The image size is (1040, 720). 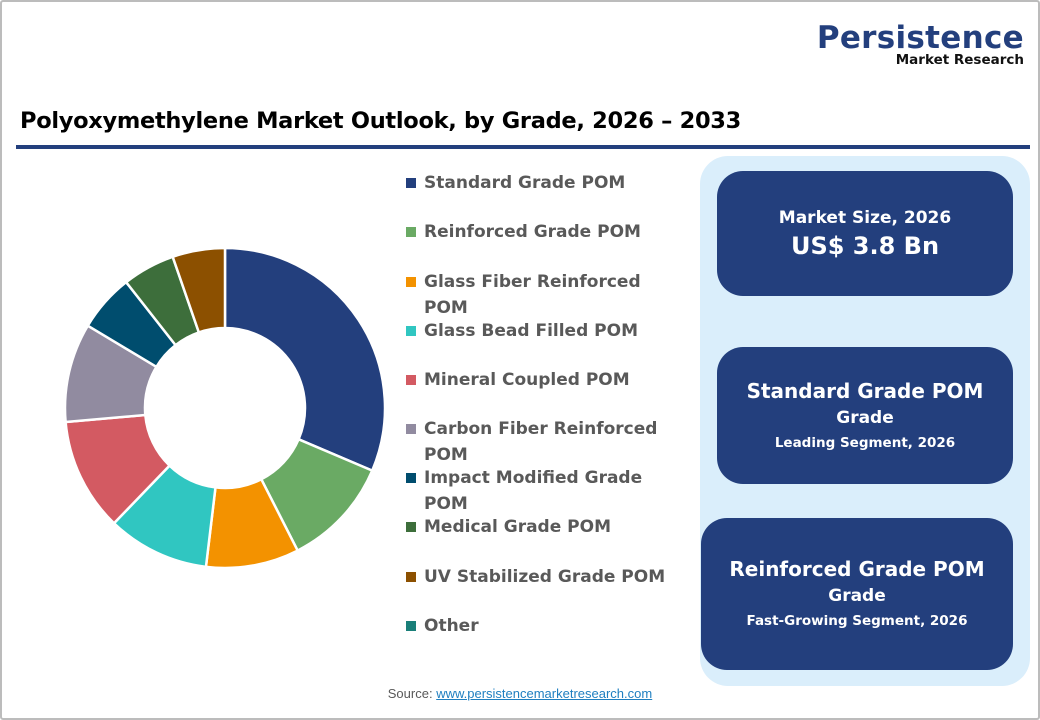 I want to click on legend-item: Glass Fiber Reinforced POM, so click(x=551, y=295).